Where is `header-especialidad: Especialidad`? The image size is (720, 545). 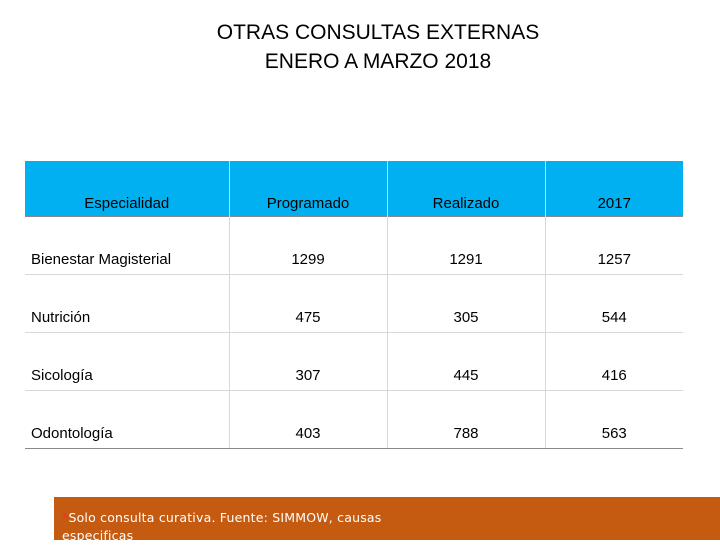
header-especialidad: Especialidad is located at coordinates (127, 189).